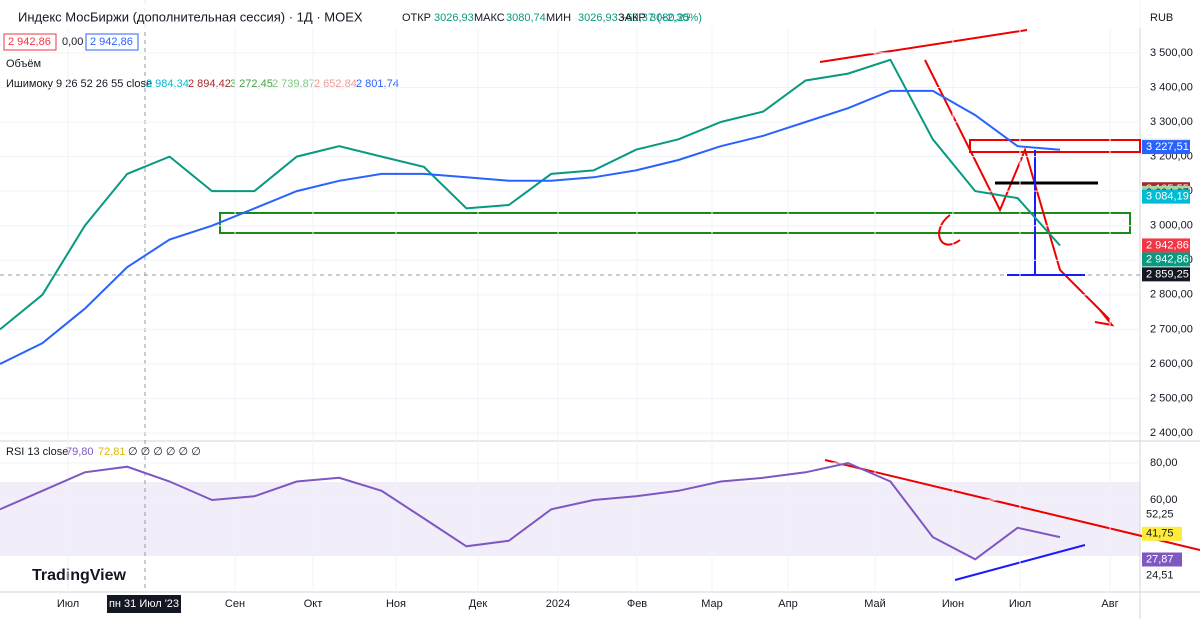  Describe the element at coordinates (1171, 398) in the screenshot. I see `y-tick-label: 2 500,00` at that location.